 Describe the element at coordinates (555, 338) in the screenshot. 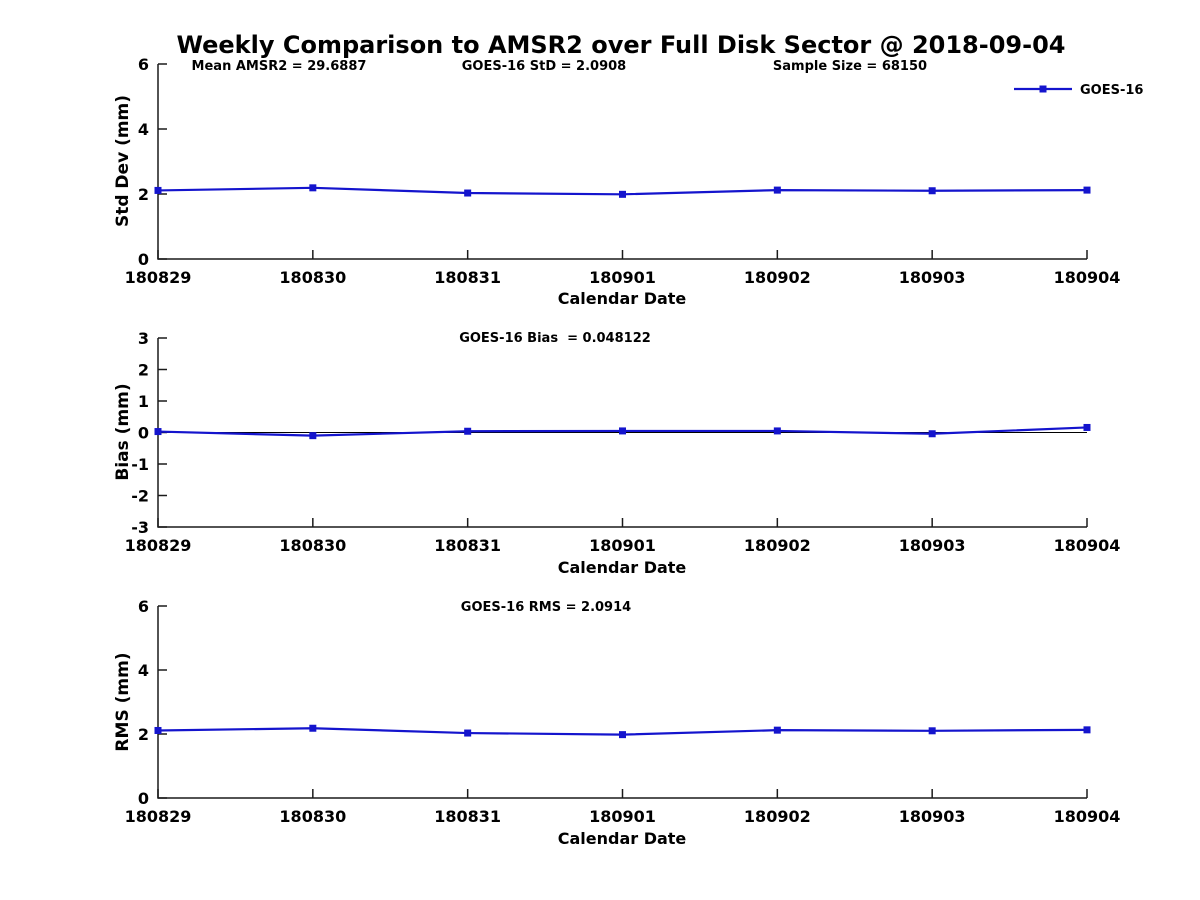

I see `annotation-goes16-bias: GOES-16 Bias = 0.048122` at that location.